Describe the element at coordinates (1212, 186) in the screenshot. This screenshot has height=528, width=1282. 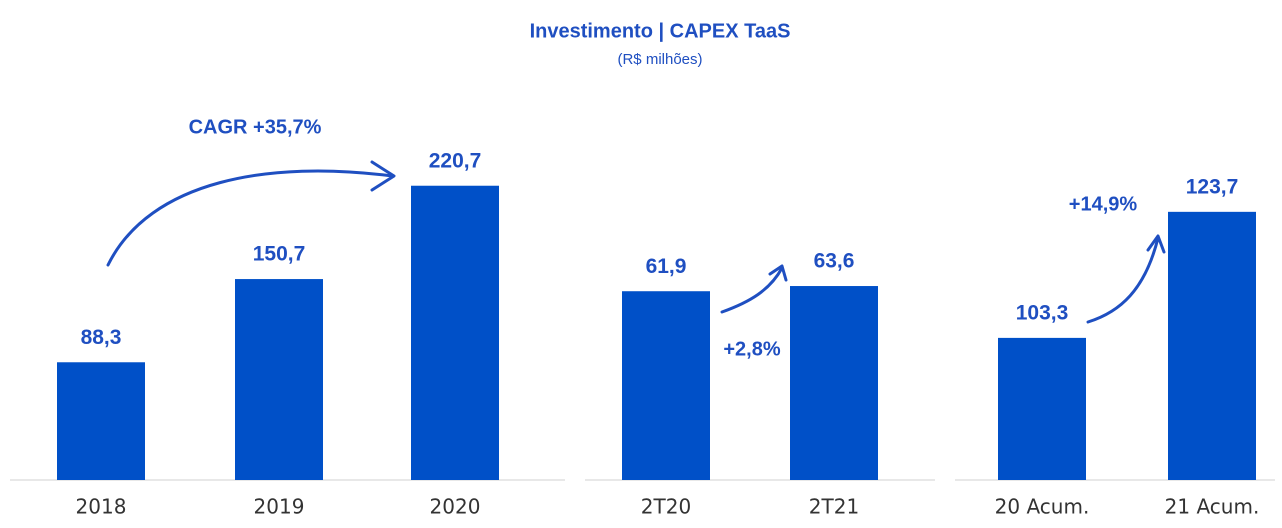
I see `value-label: 123,7` at that location.